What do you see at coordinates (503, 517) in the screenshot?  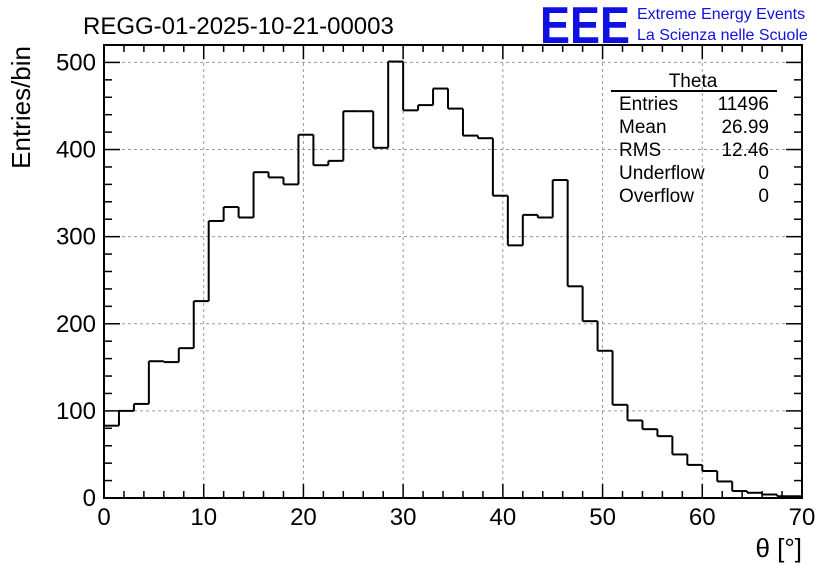 I see `x-tick-label: 40` at bounding box center [503, 517].